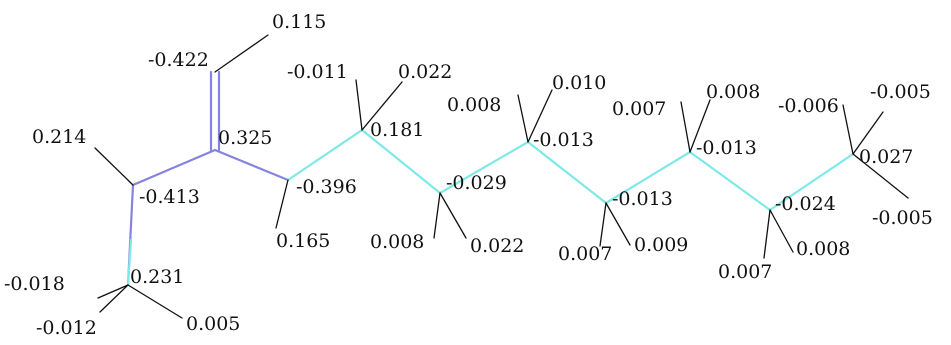 The image size is (951, 345). I want to click on charge-h-term-c: -0.005, so click(902, 218).